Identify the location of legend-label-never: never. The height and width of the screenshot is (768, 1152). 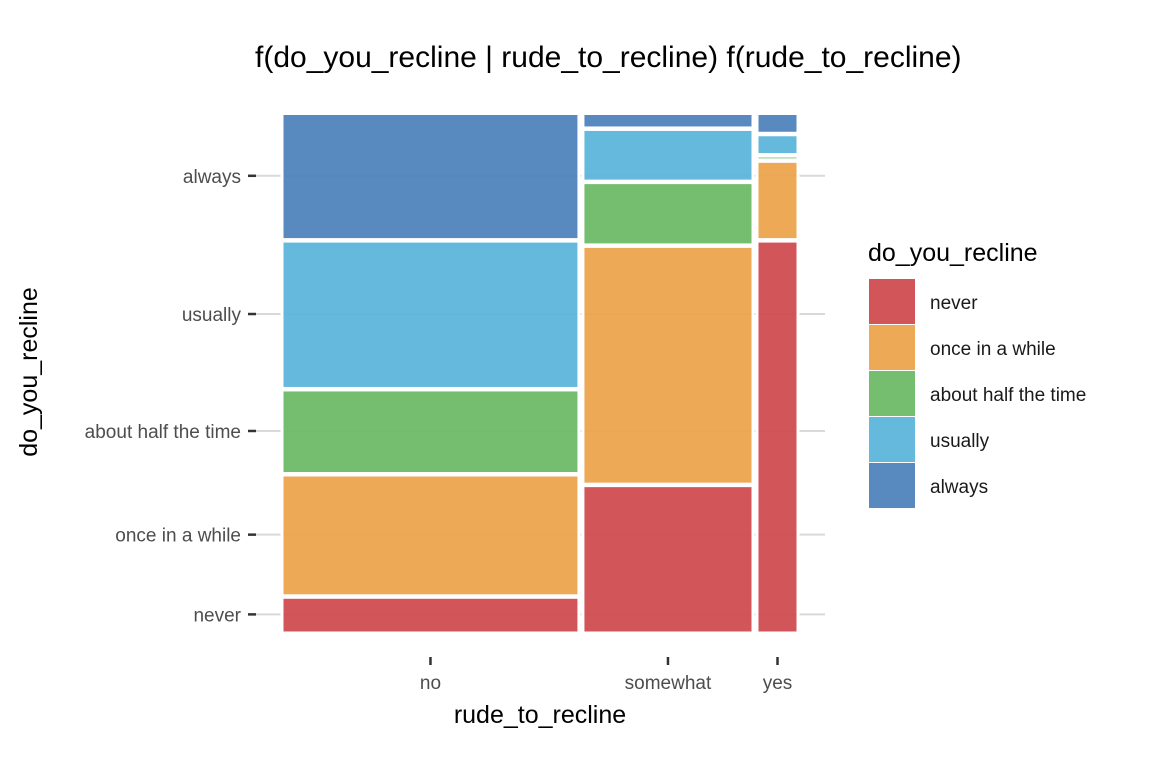
(954, 303).